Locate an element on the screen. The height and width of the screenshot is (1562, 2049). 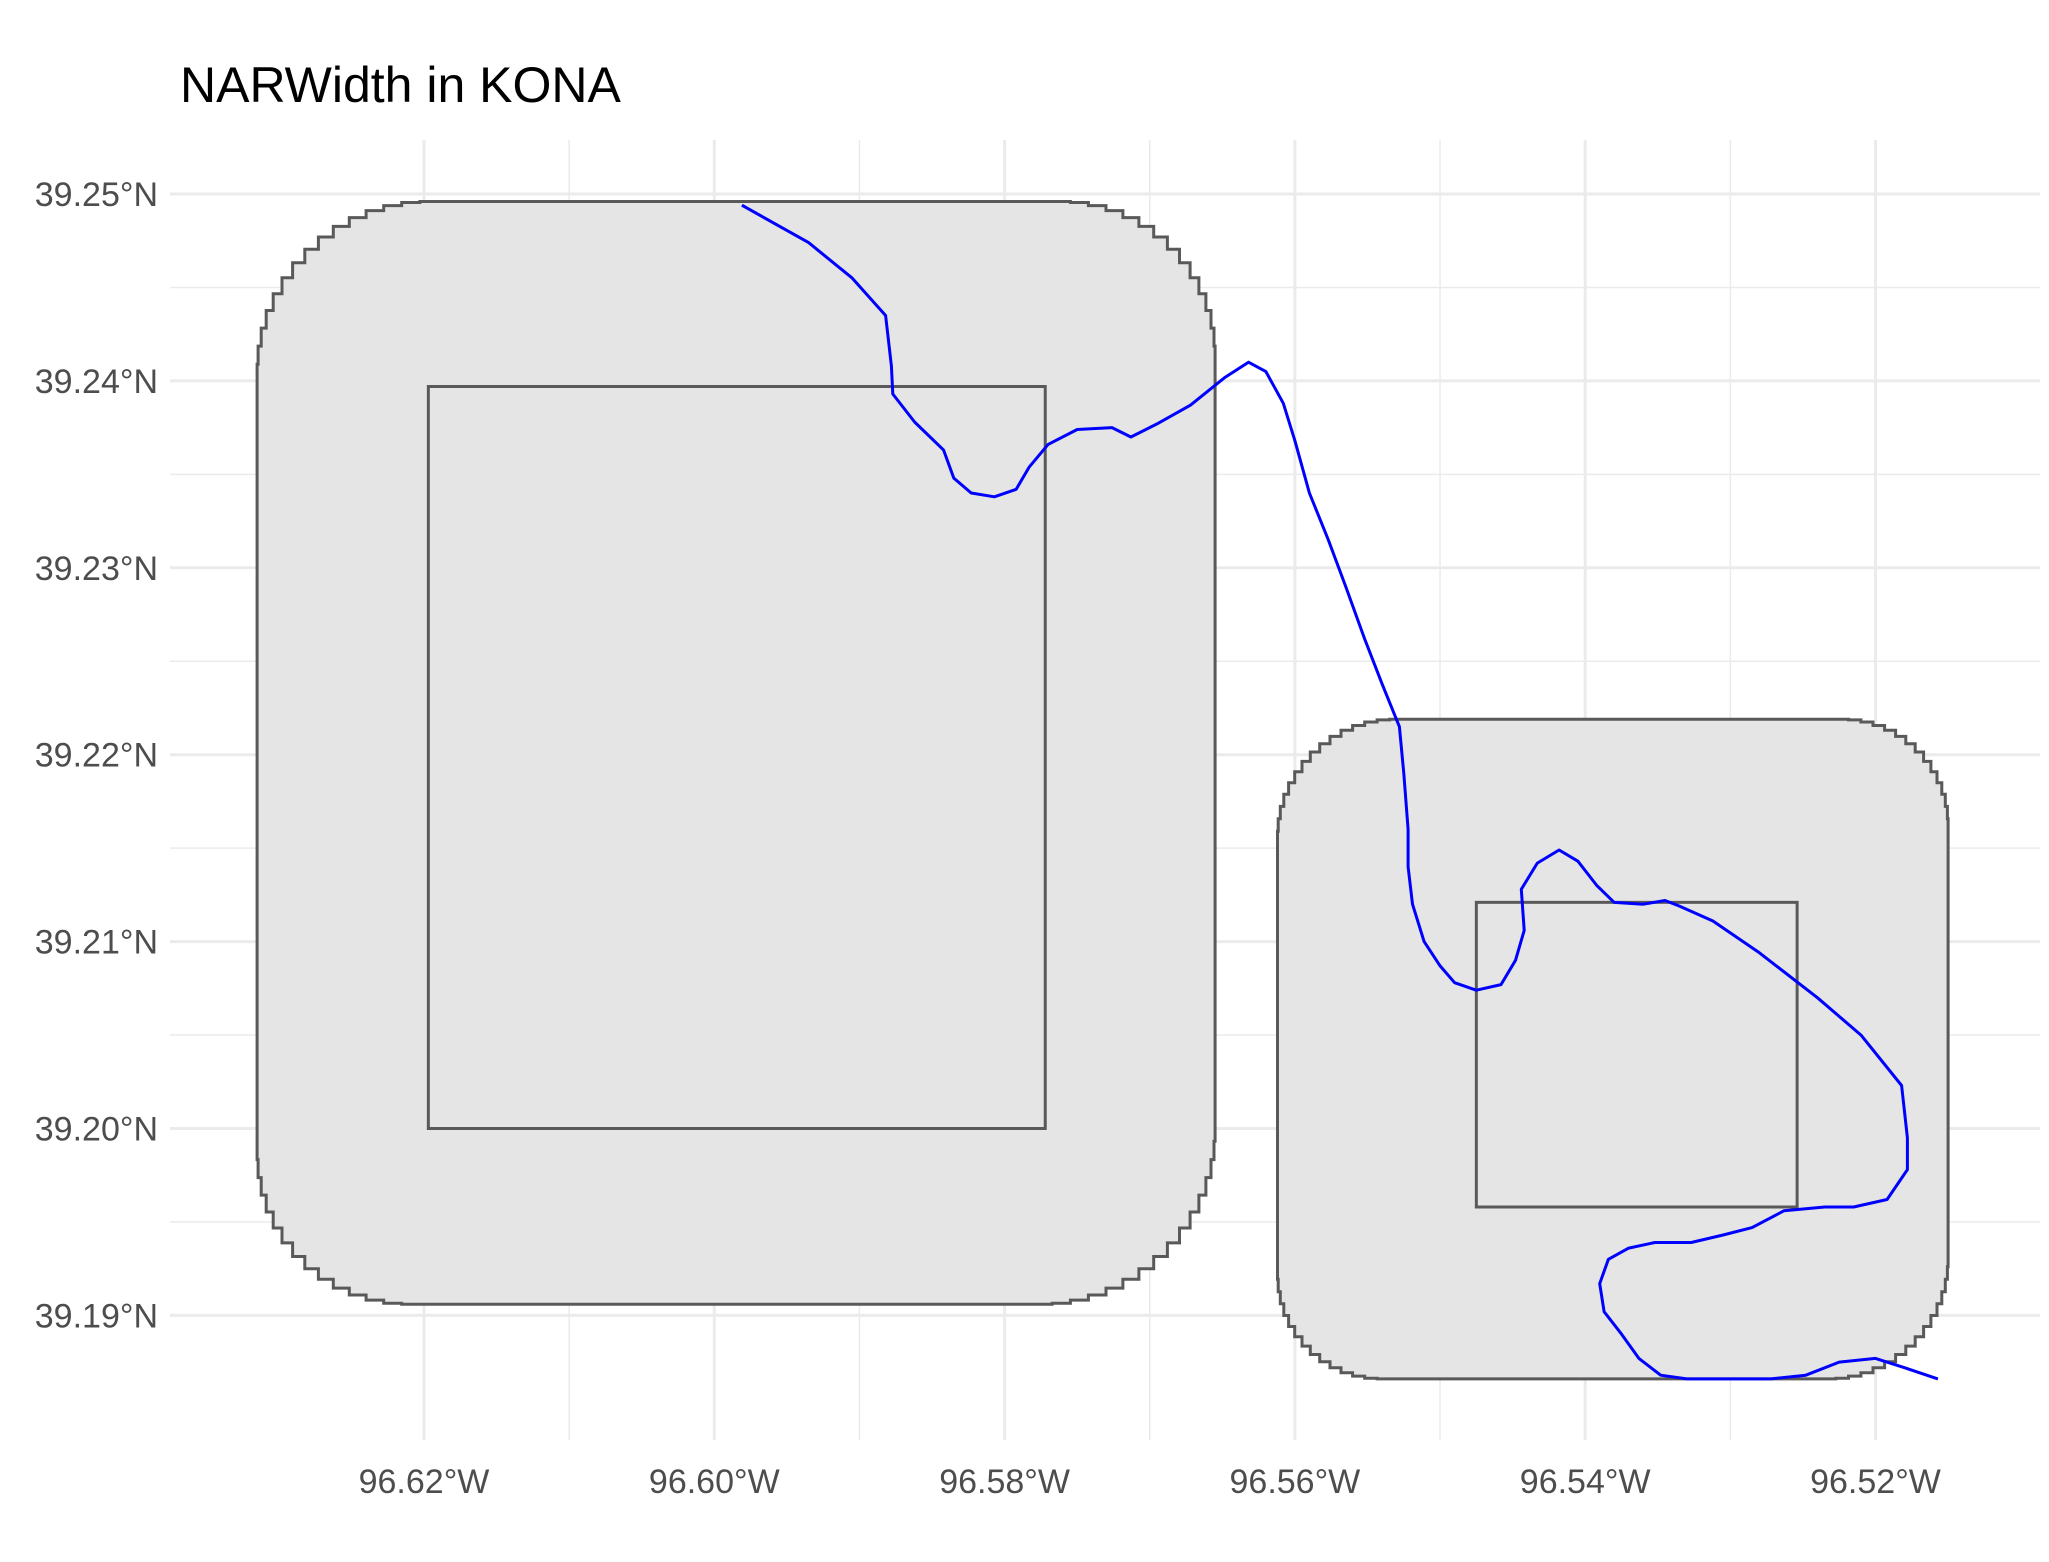
x-tick-label: 96.52°W is located at coordinates (1875, 1482).